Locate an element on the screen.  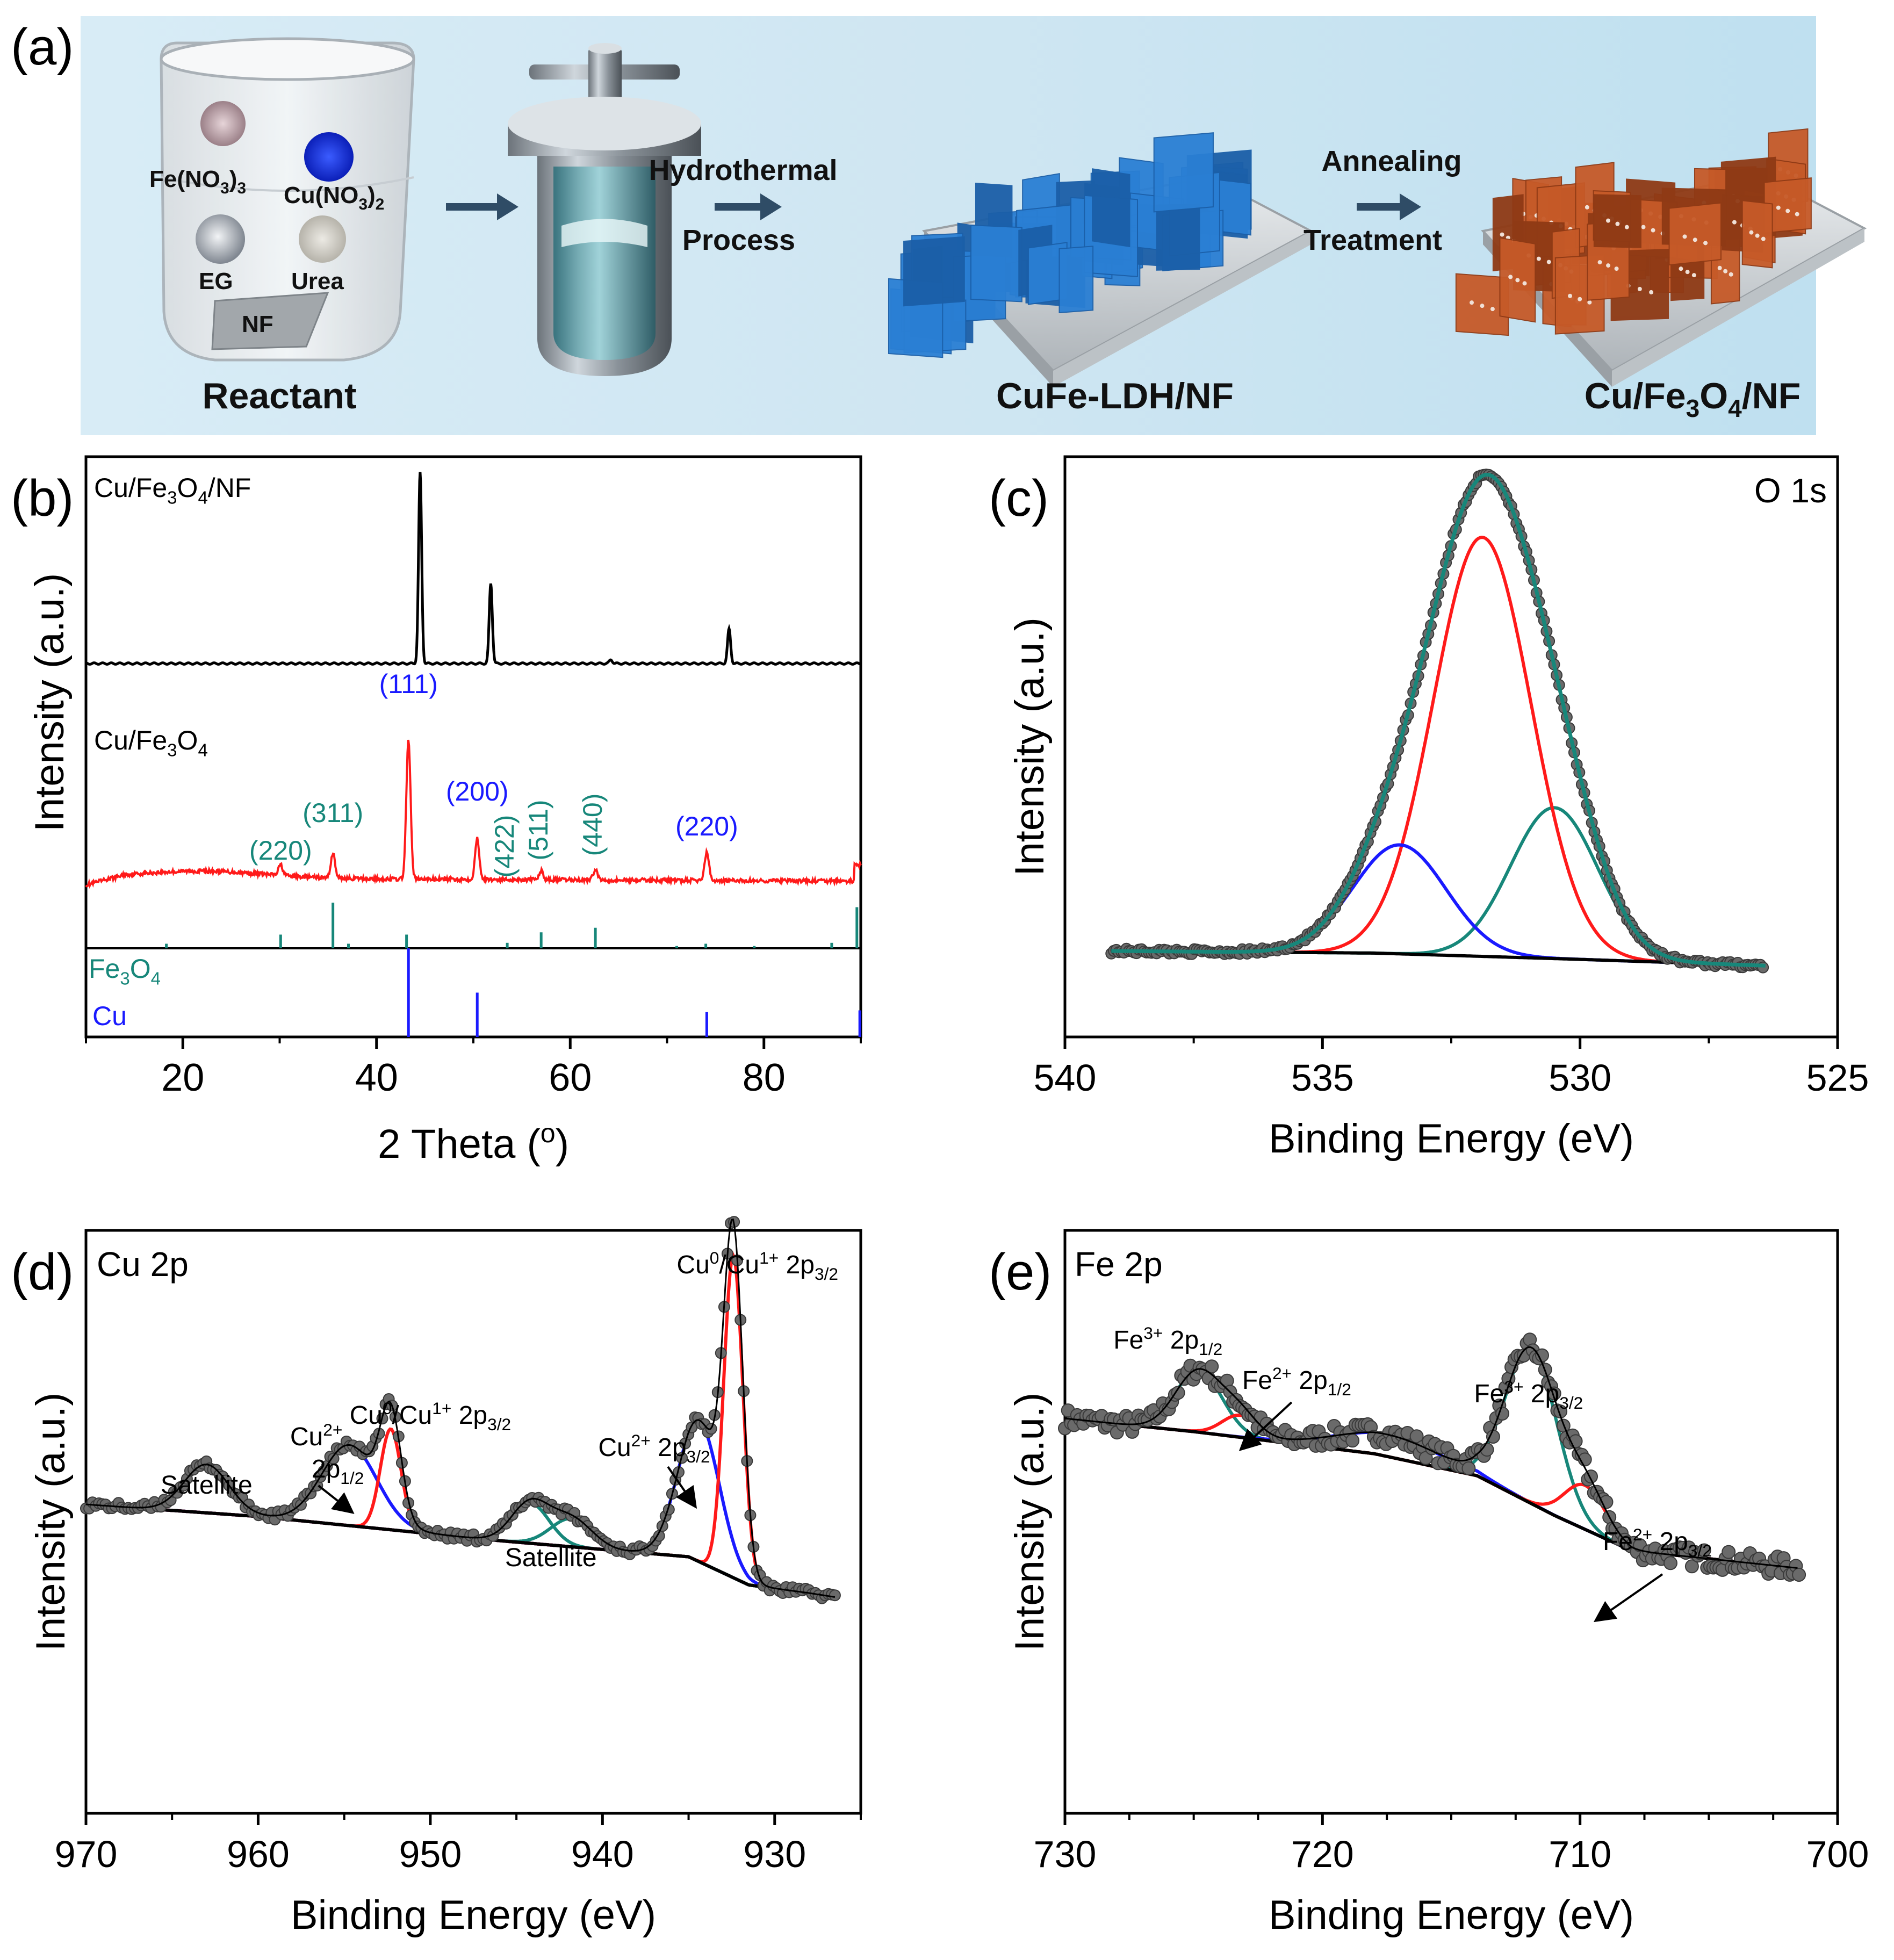
background-line is located at coordinates (460, 1551).